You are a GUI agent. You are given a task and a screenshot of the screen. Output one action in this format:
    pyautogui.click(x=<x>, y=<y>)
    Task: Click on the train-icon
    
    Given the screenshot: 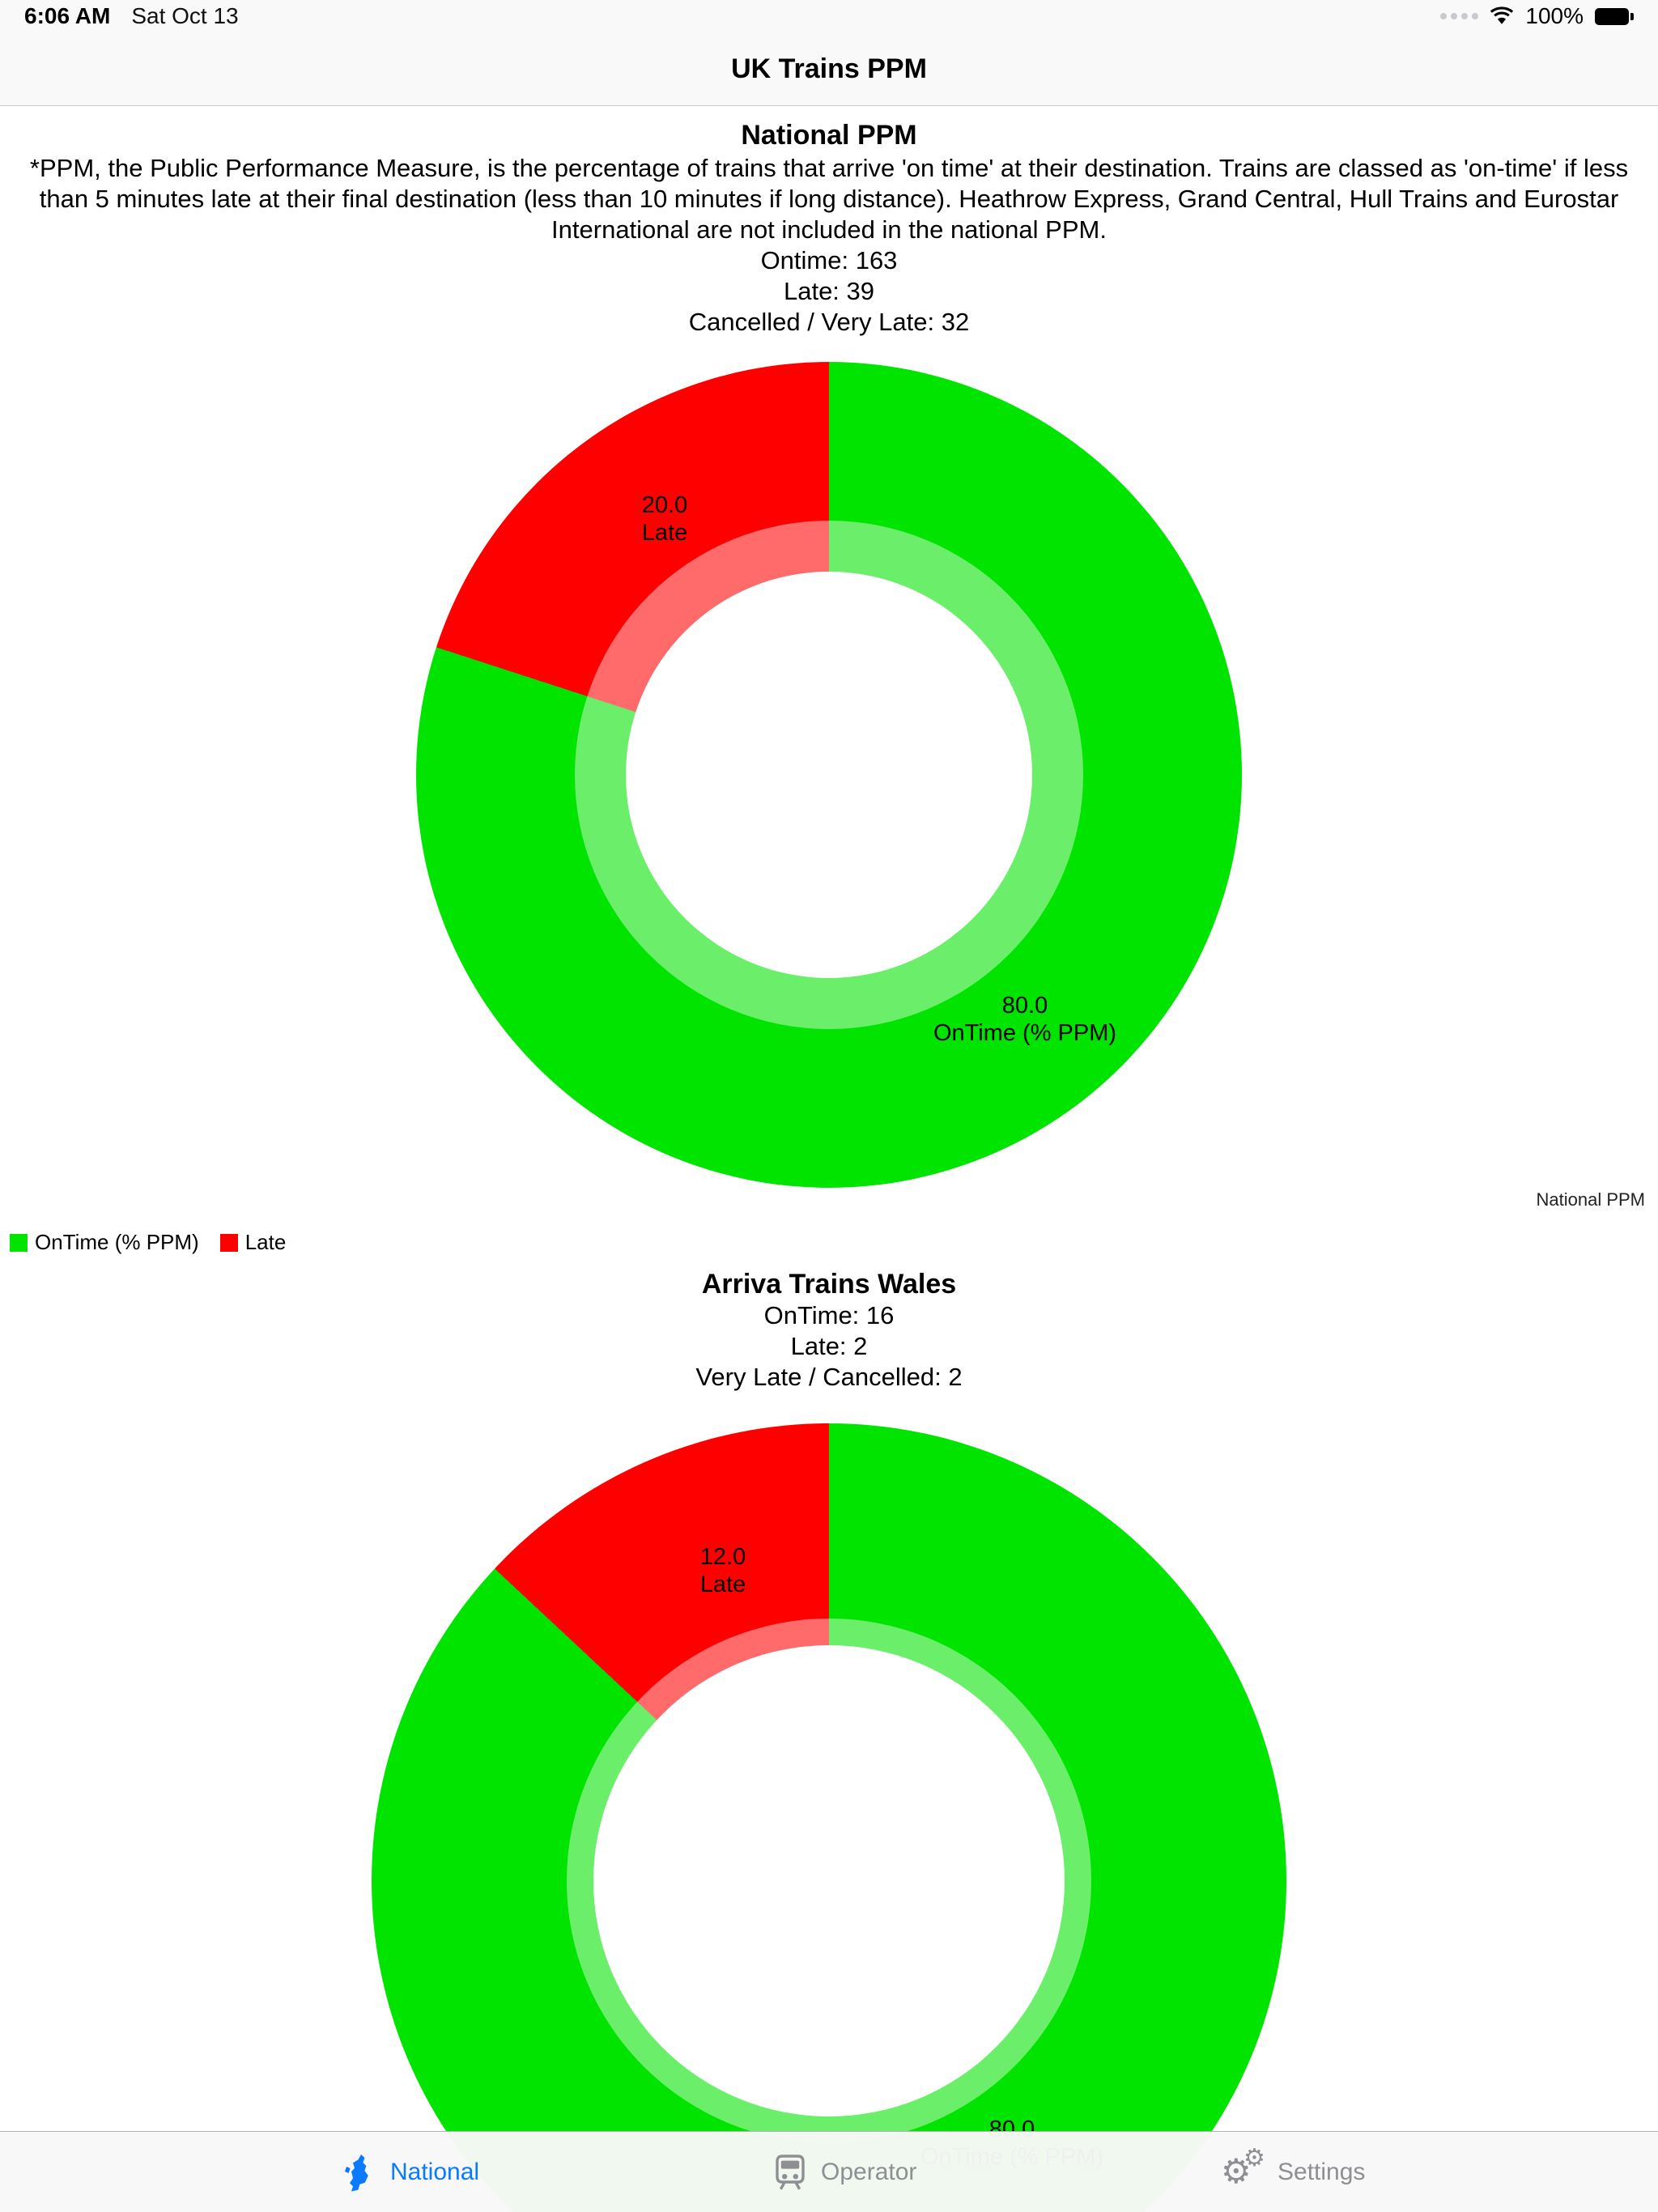 What is the action you would take?
    pyautogui.click(x=790, y=2172)
    